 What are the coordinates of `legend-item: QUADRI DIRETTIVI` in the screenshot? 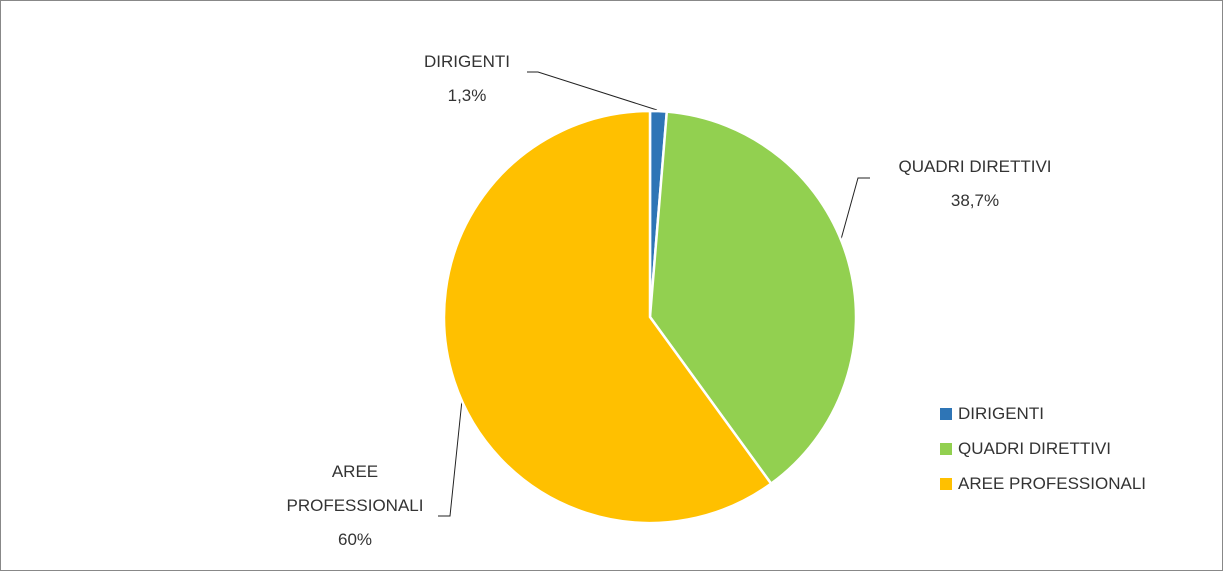 It's located at (1025, 449).